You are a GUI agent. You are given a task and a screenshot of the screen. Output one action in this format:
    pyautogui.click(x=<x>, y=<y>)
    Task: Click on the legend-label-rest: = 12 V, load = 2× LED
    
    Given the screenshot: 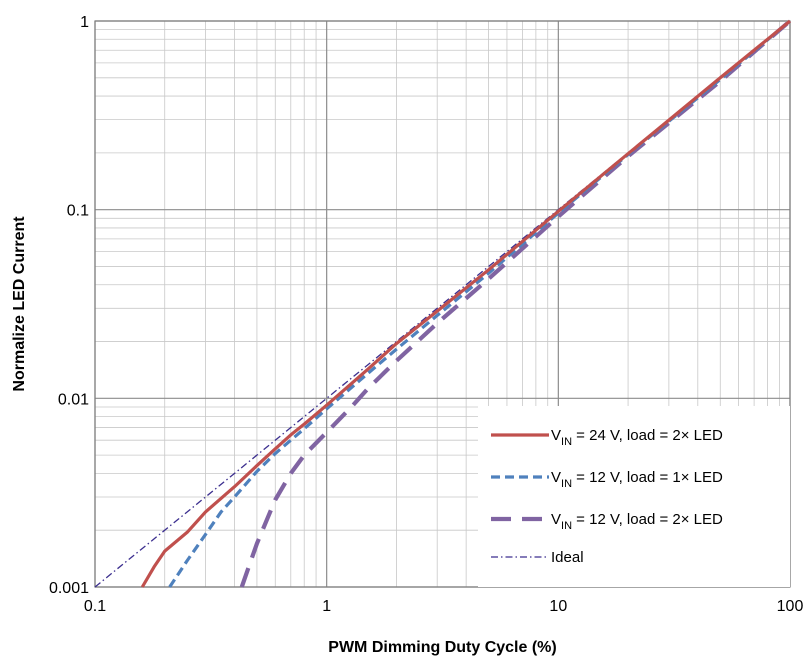 What is the action you would take?
    pyautogui.click(x=647, y=519)
    